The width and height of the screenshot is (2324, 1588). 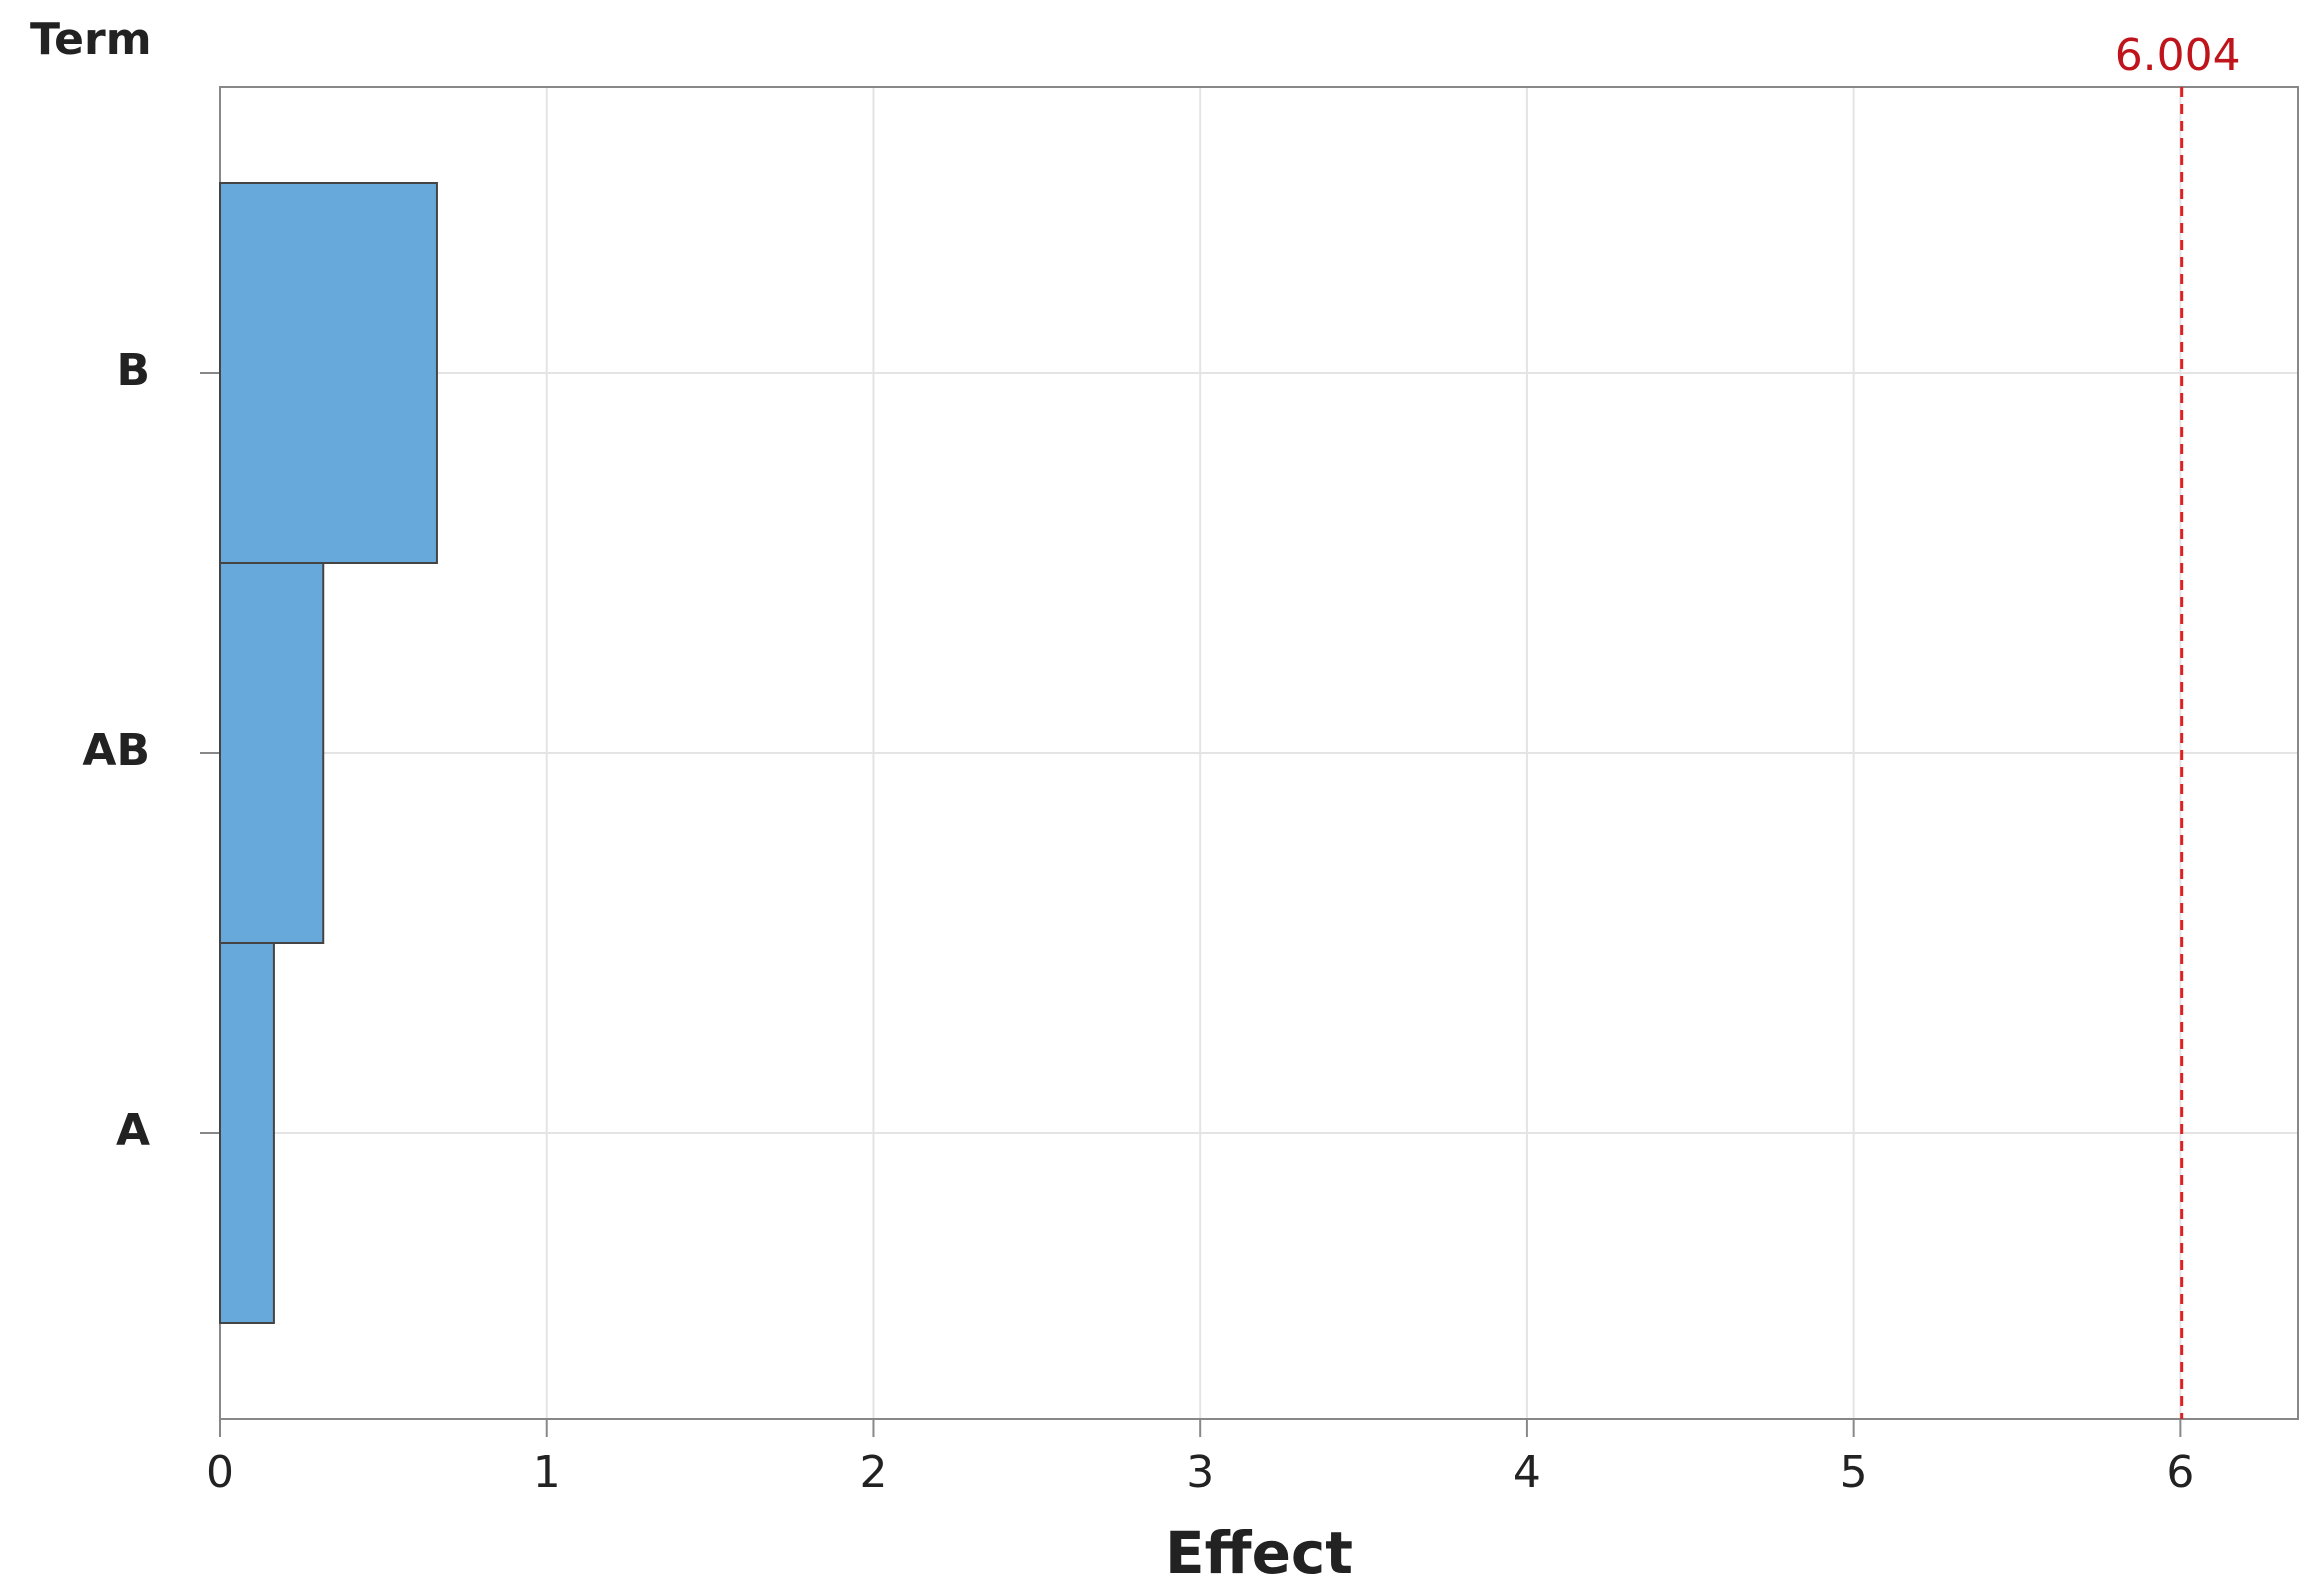 What do you see at coordinates (133, 370) in the screenshot?
I see `y-tick-label: B` at bounding box center [133, 370].